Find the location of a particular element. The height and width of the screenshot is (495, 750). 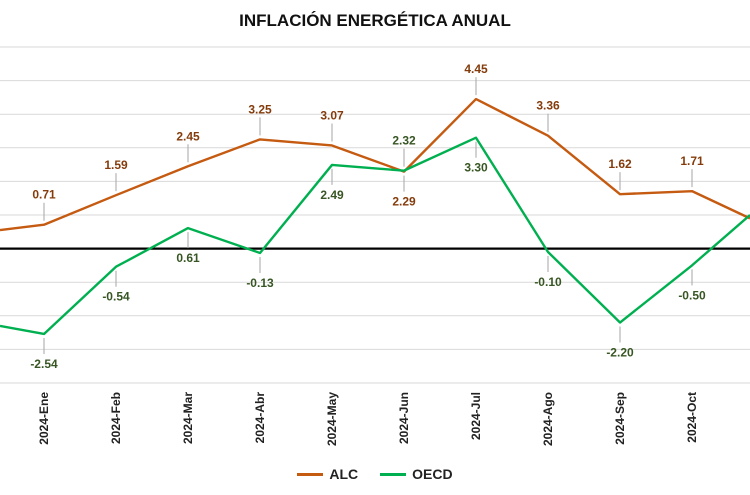

data-label: 1.59 is located at coordinates (116, 165).